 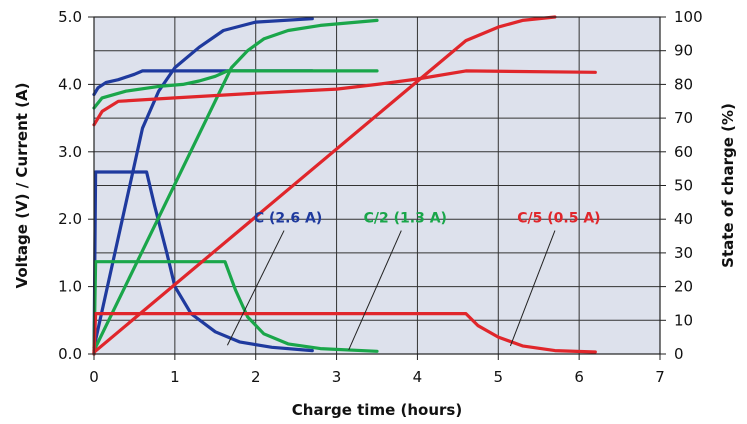 What do you see at coordinates (683, 253) in the screenshot?
I see `y-right-tick-label: 30` at bounding box center [683, 253].